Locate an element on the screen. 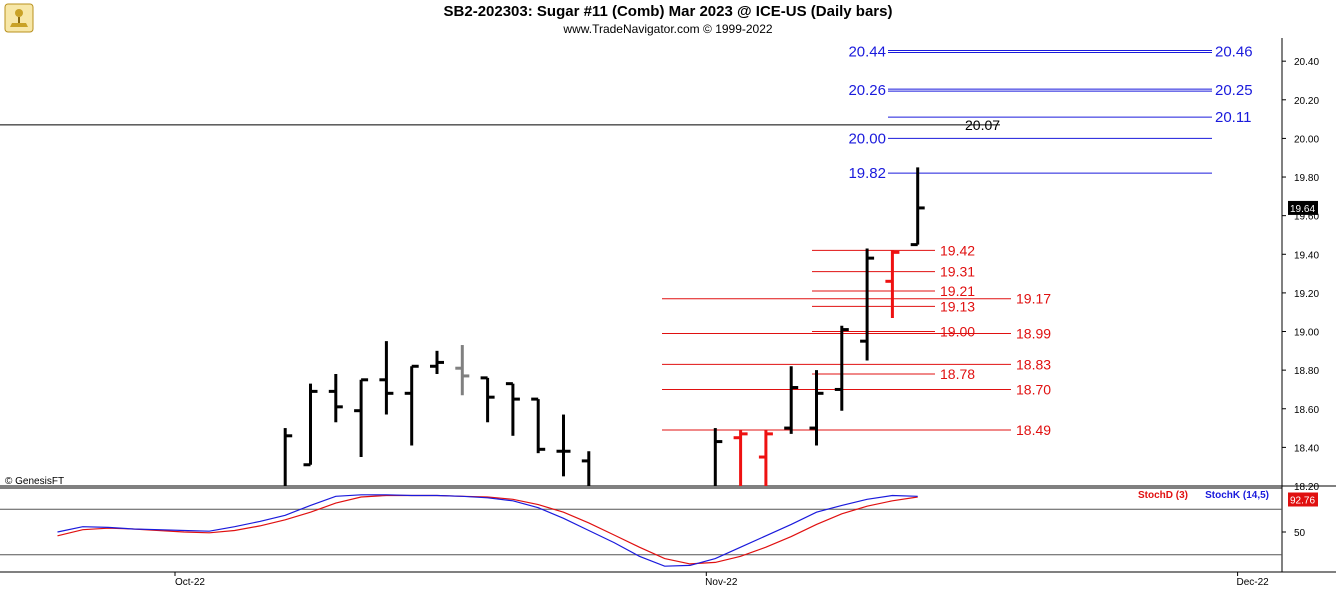  x-tick-label: Oct-22 is located at coordinates (190, 582).